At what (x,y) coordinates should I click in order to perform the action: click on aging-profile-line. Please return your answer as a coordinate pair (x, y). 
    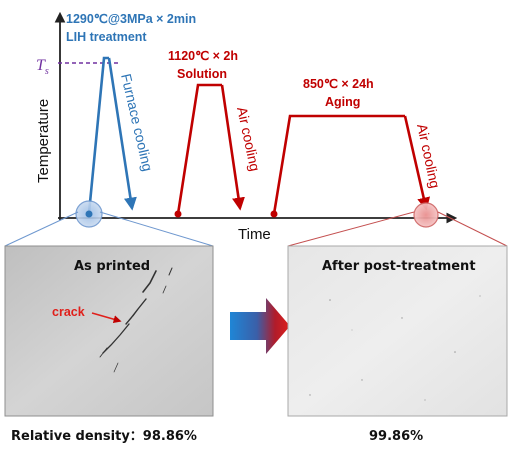
    Looking at the image, I should click on (338, 164).